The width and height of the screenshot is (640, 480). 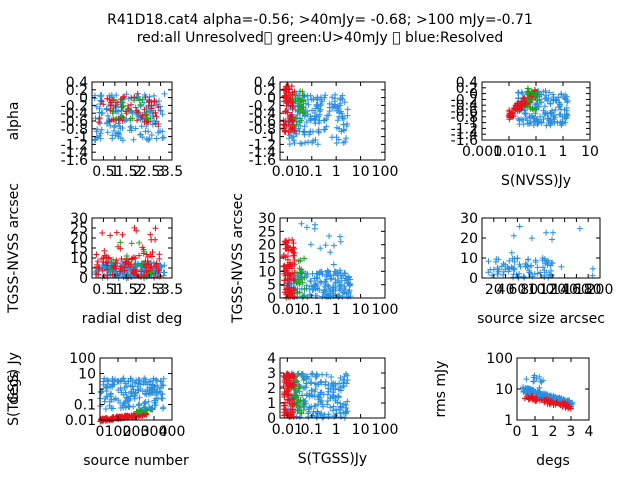 What do you see at coordinates (464, 106) in the screenshot?
I see `ytick-label-p3-4: -0.4` at bounding box center [464, 106].